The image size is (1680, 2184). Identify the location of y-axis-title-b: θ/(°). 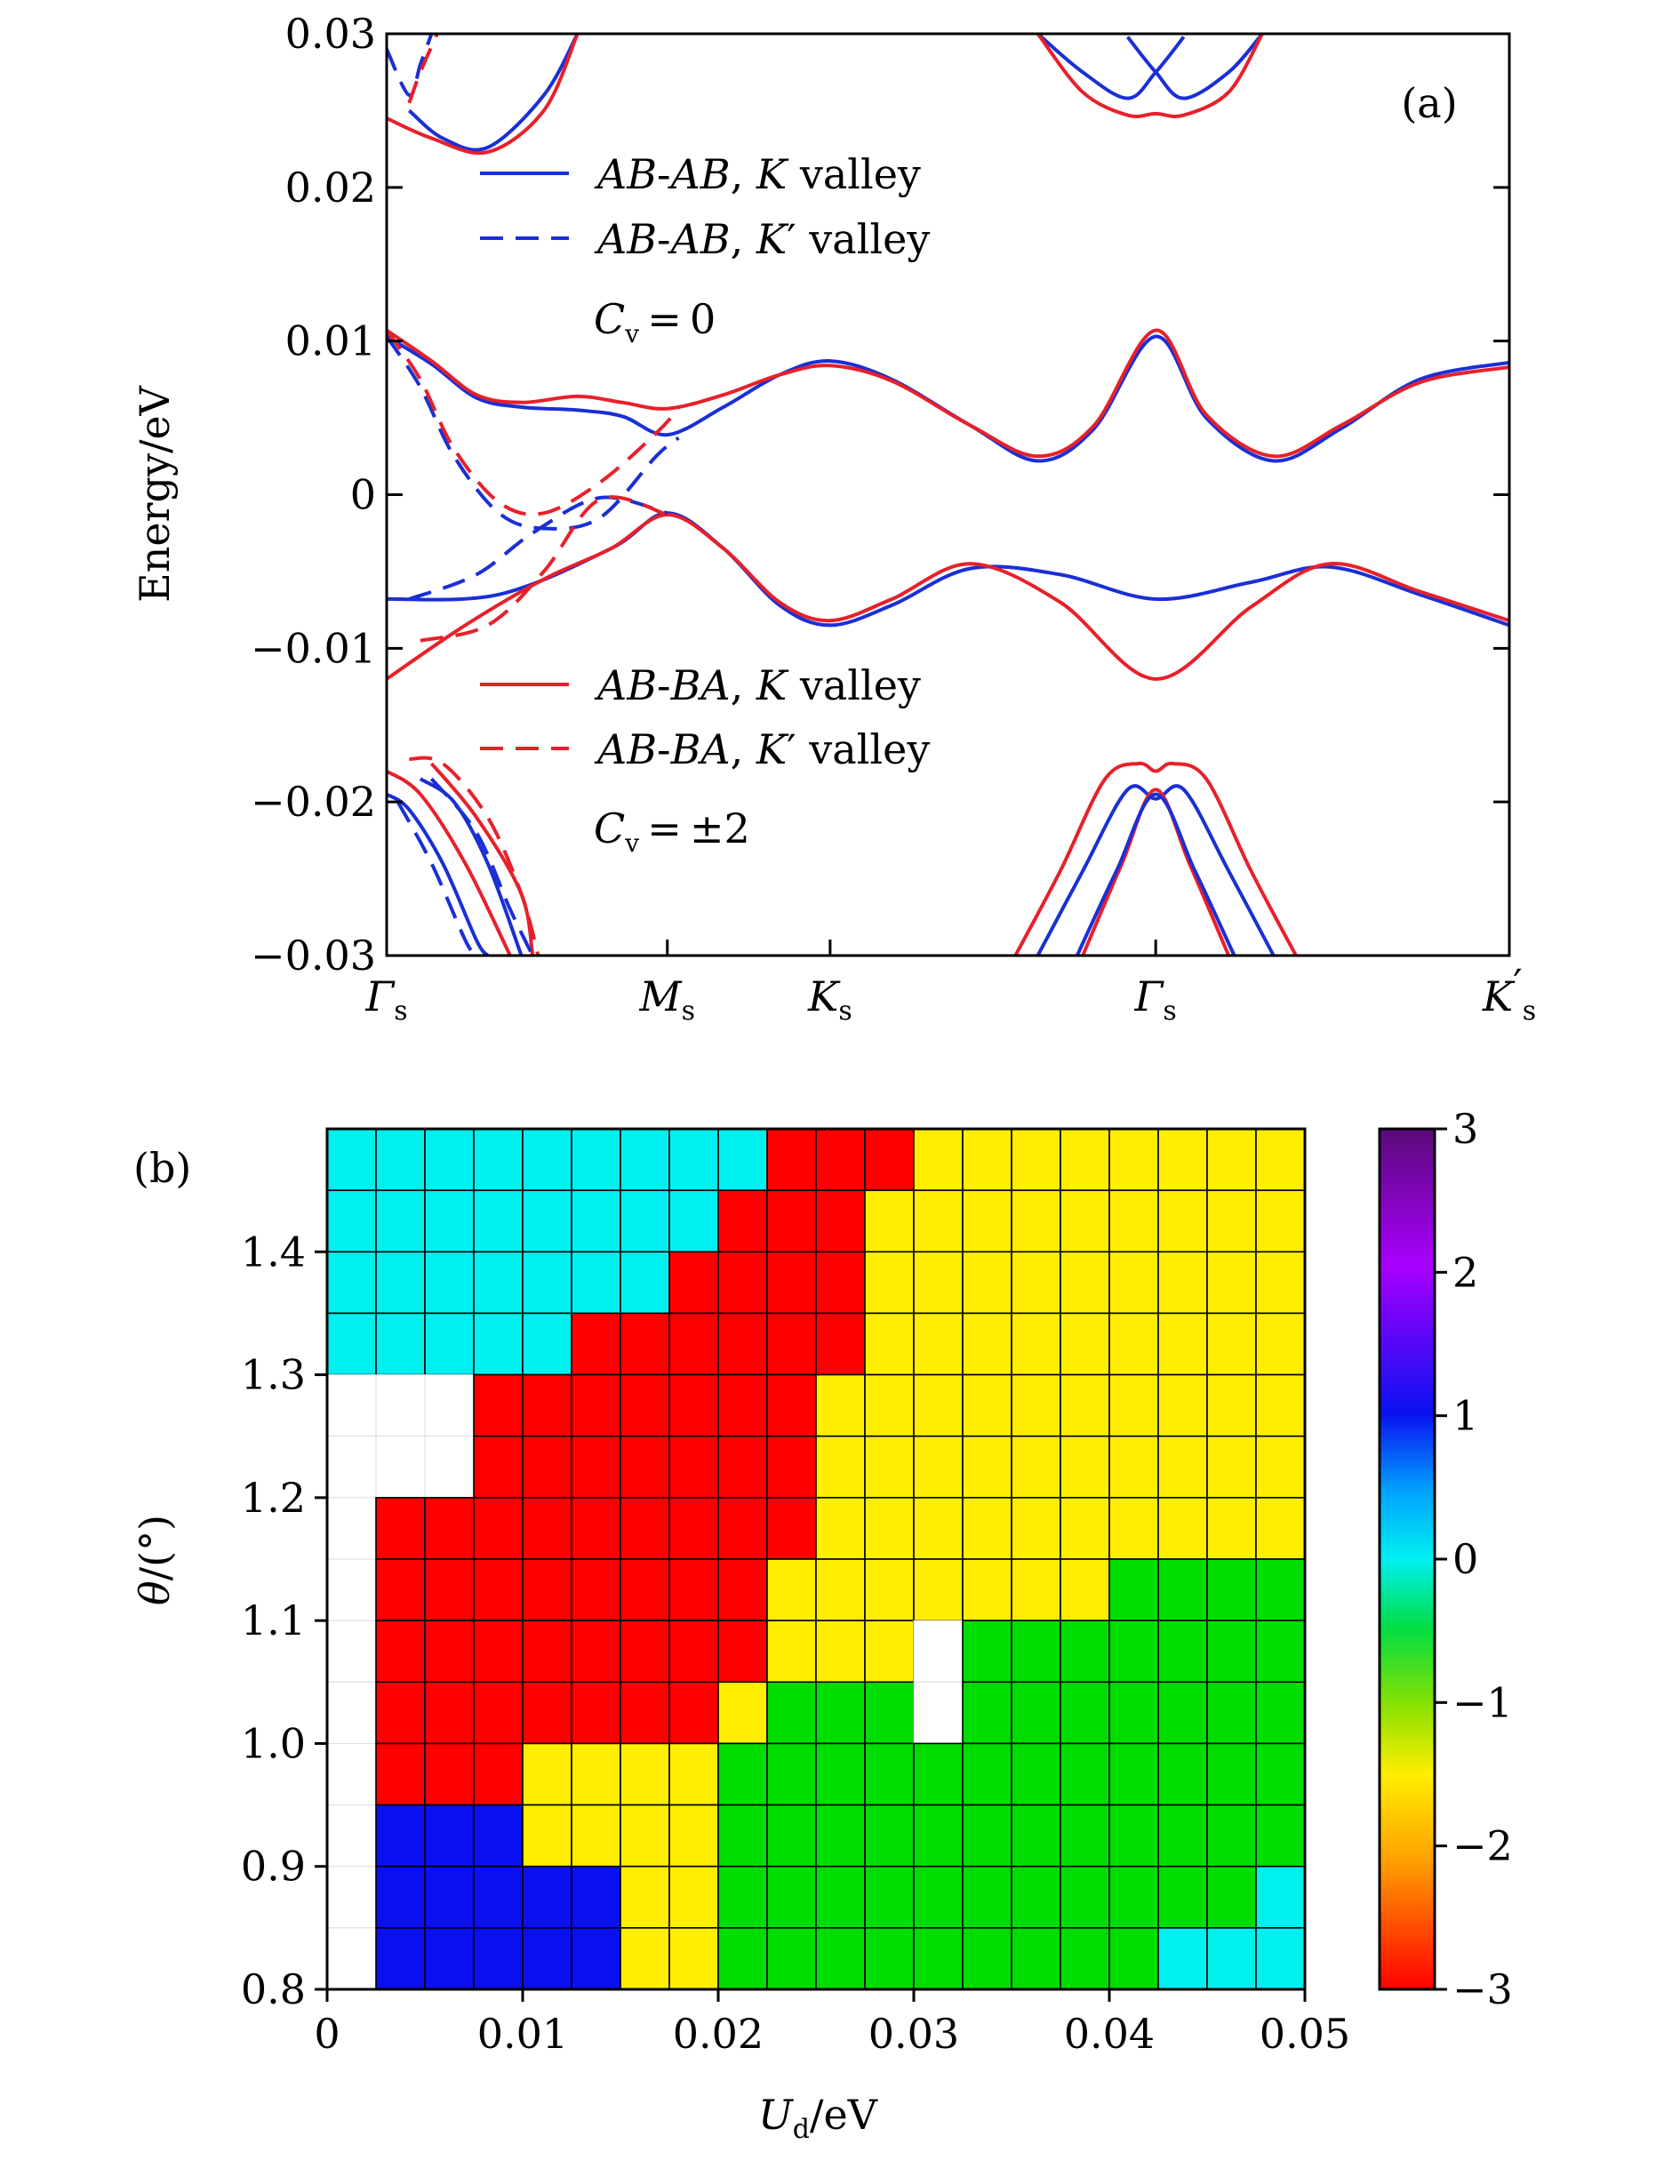
(155, 1560).